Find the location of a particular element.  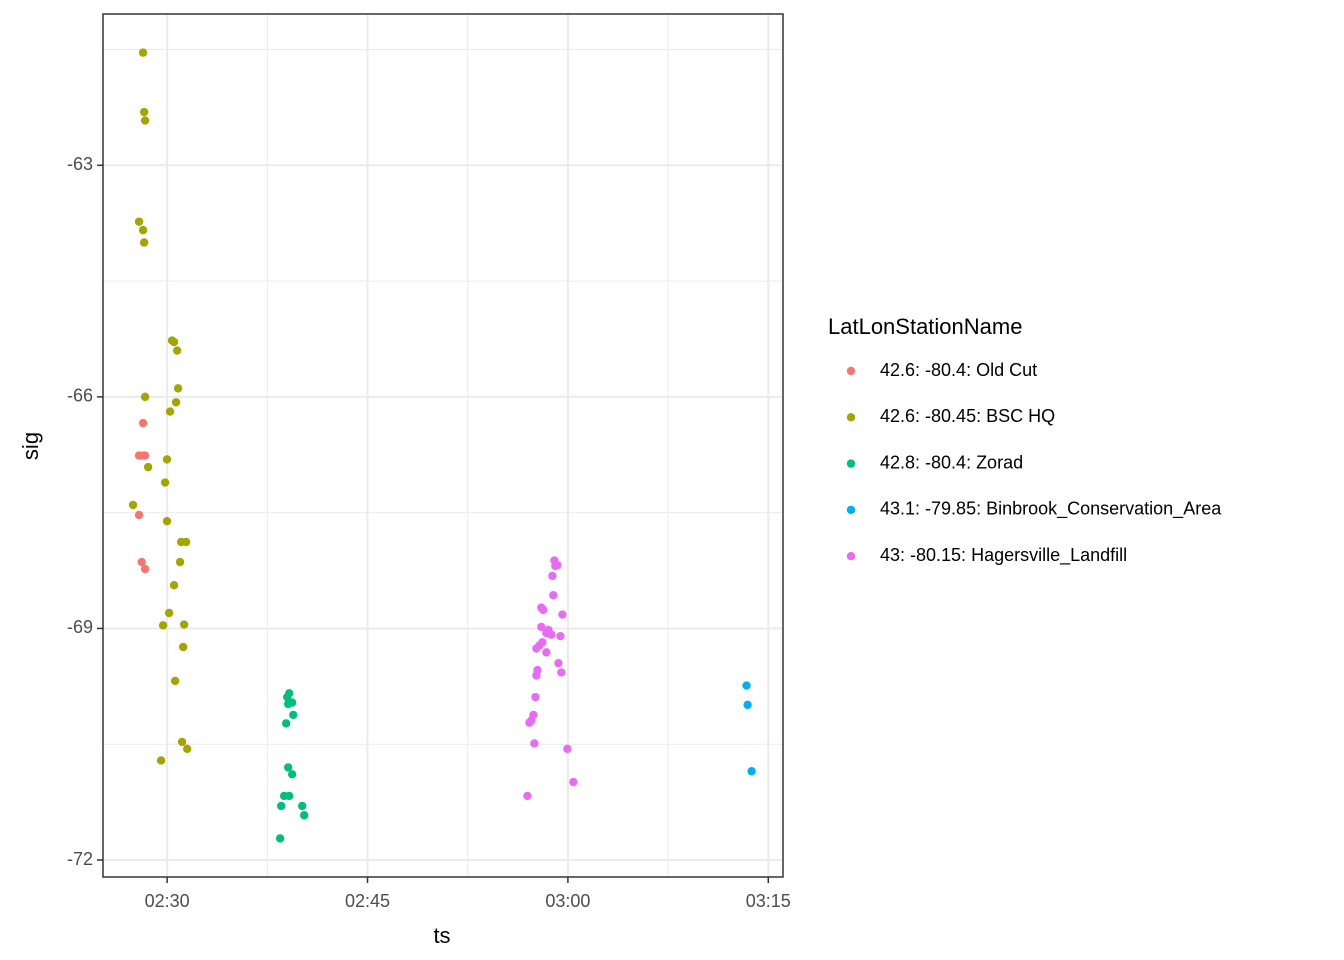

y-tick-label: -72 is located at coordinates (80, 859).